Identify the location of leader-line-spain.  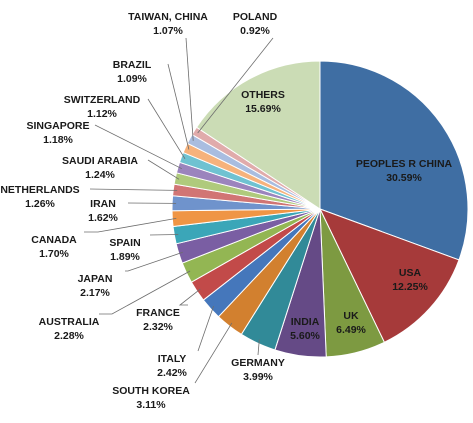
(164, 235).